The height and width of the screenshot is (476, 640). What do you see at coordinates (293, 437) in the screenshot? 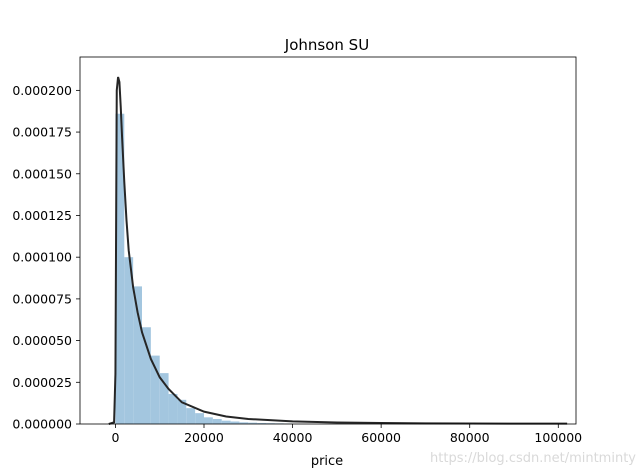
I see `x-tick-label: 40000` at bounding box center [293, 437].